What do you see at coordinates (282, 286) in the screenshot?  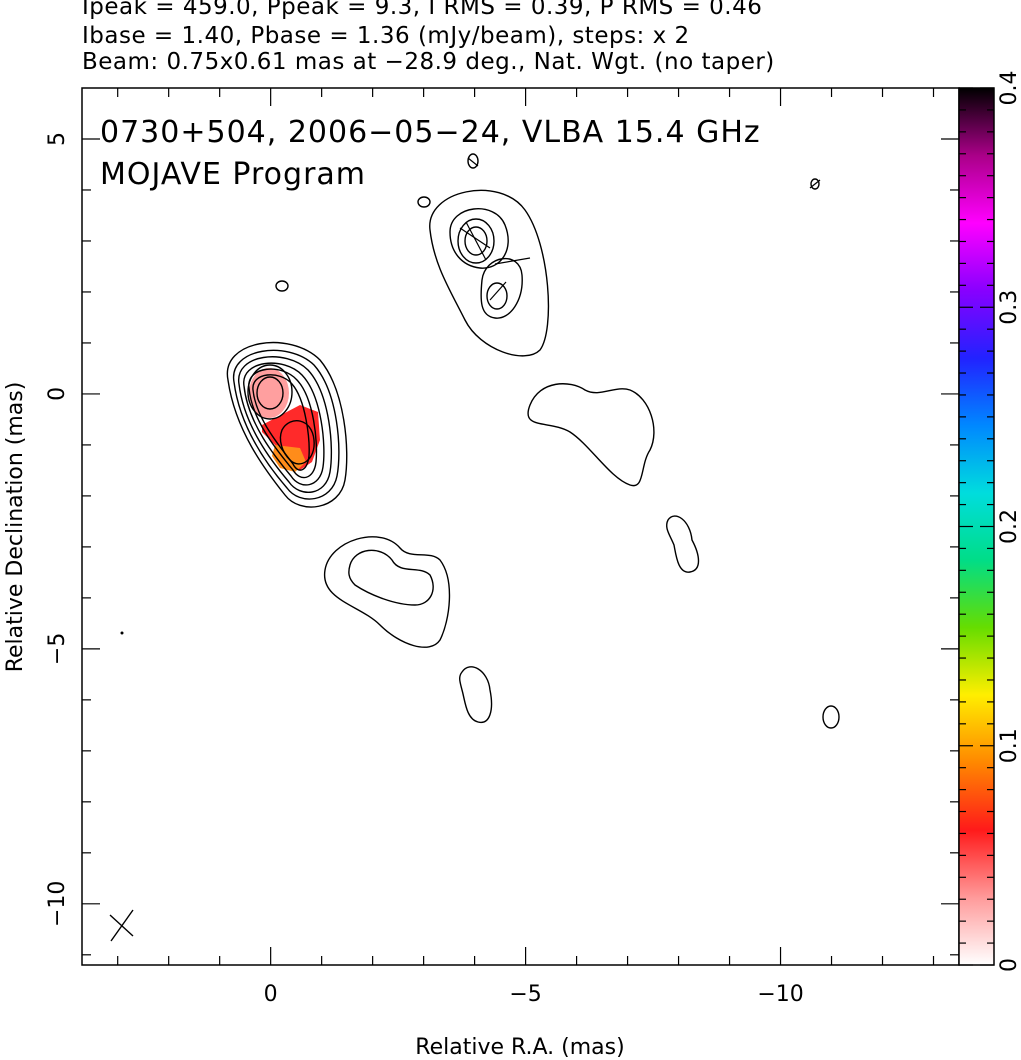 I see `contour-knot-tiny` at bounding box center [282, 286].